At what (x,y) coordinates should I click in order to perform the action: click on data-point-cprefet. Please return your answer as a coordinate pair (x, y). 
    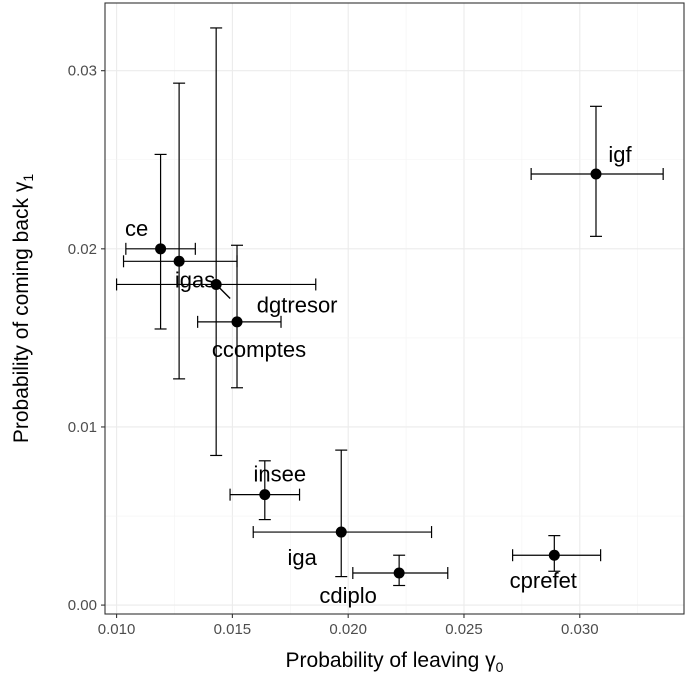
    Looking at the image, I should click on (554, 555).